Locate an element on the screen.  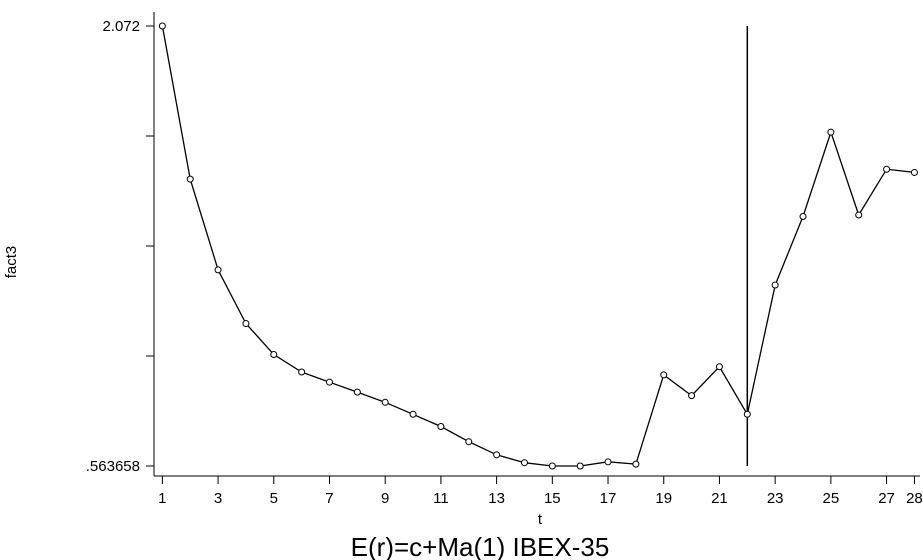
x-tick-label: 25 is located at coordinates (831, 498).